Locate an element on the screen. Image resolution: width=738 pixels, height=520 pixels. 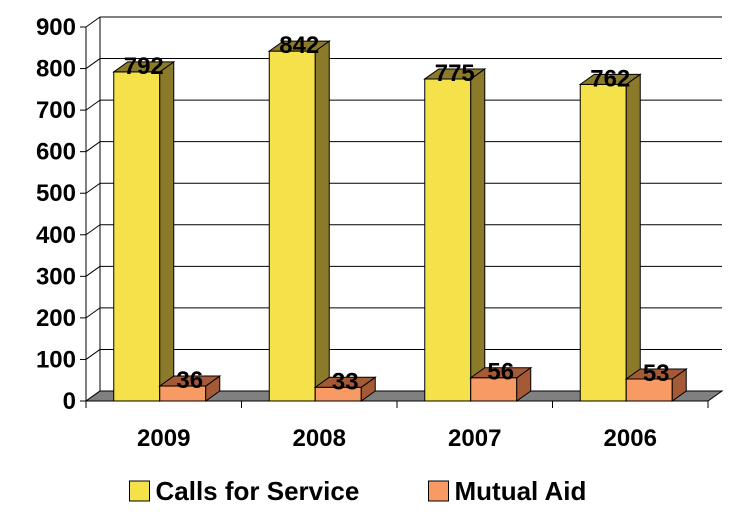
bar-calls-for-service-2006 is located at coordinates (610, 237).